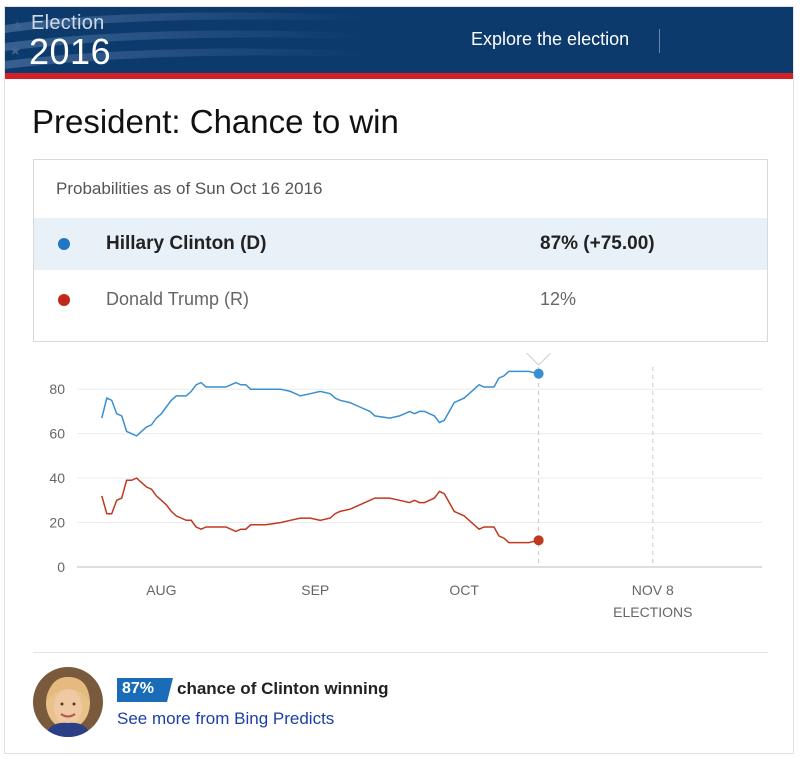  What do you see at coordinates (400, 652) in the screenshot?
I see `divider` at bounding box center [400, 652].